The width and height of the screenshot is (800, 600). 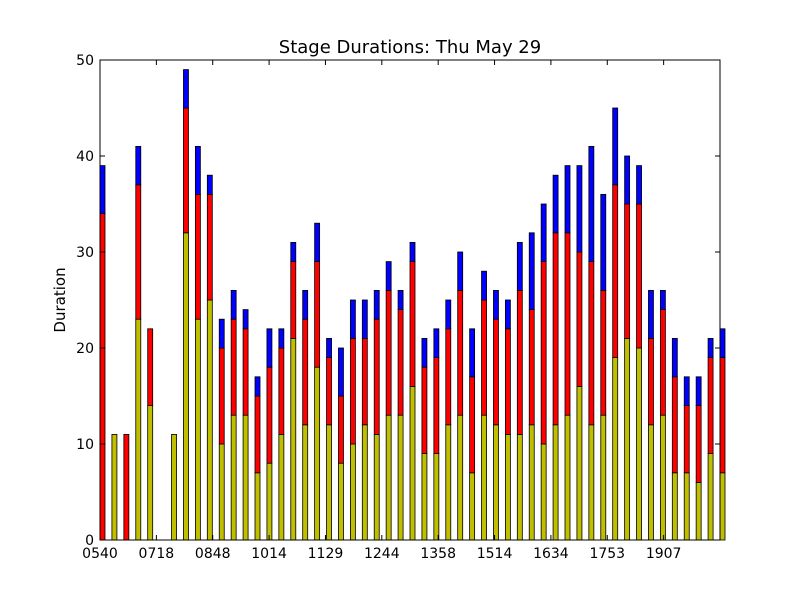 What do you see at coordinates (85, 445) in the screenshot?
I see `y-tick-label: 10` at bounding box center [85, 445].